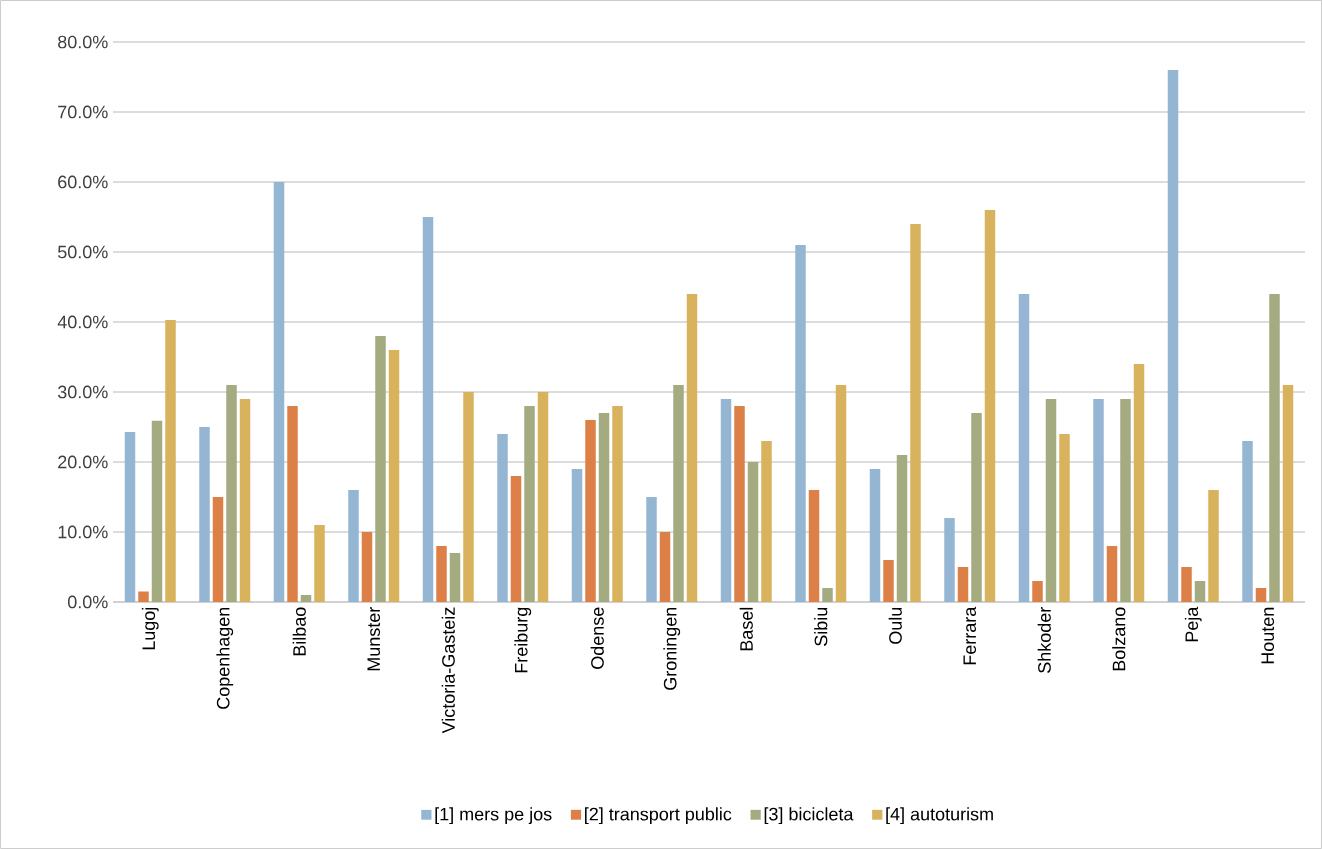 The width and height of the screenshot is (1322, 849). Describe the element at coordinates (82, 392) in the screenshot. I see `y-tick-label: 30.0%` at that location.